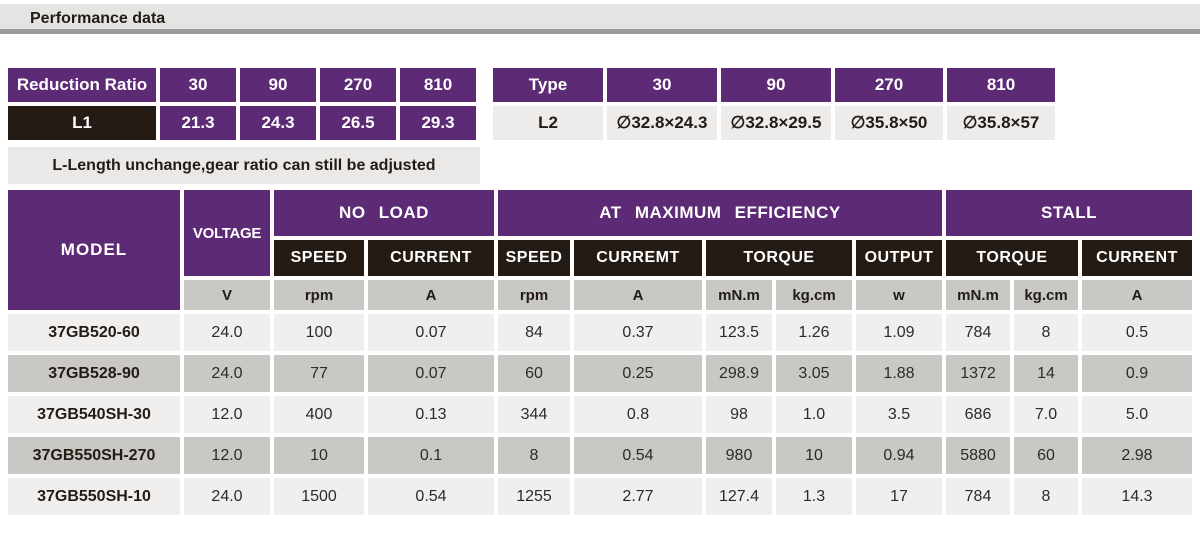 This screenshot has height=540, width=1200. What do you see at coordinates (1046, 455) in the screenshot?
I see `data-cell: 60` at bounding box center [1046, 455].